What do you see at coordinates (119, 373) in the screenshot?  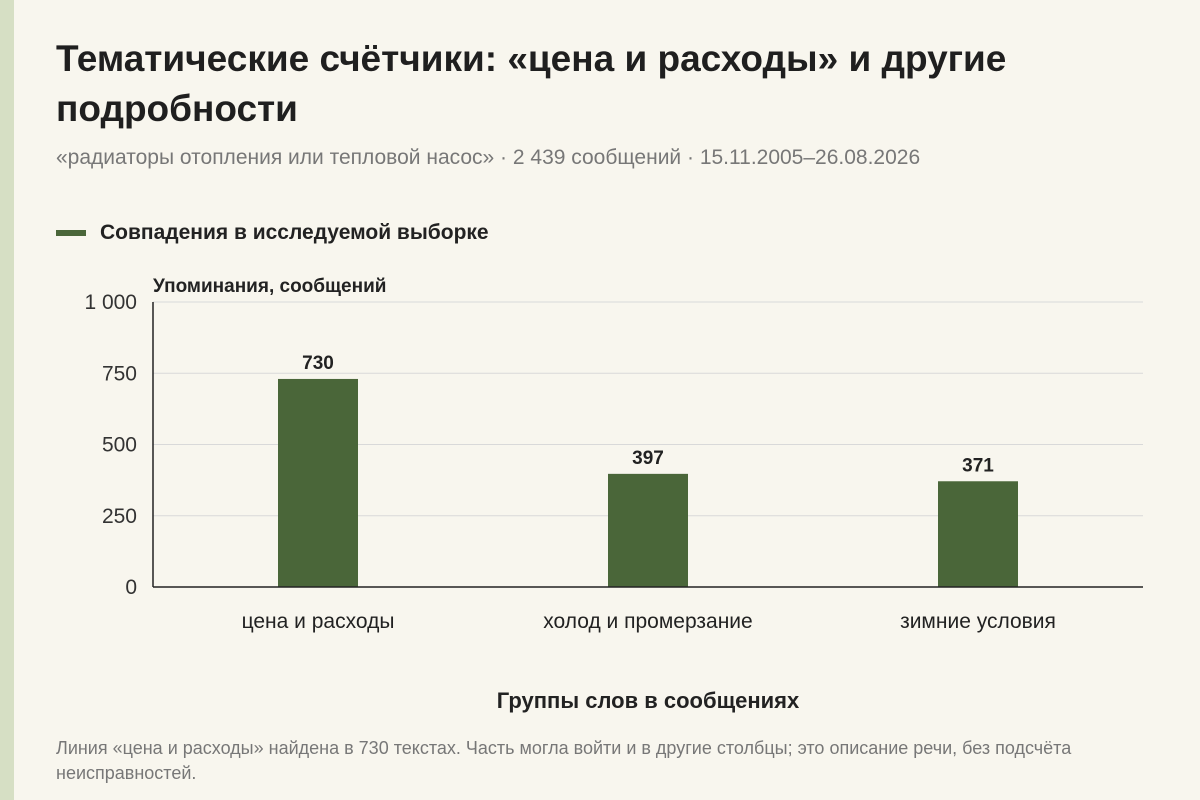 I see `y-tick-label: 750` at bounding box center [119, 373].